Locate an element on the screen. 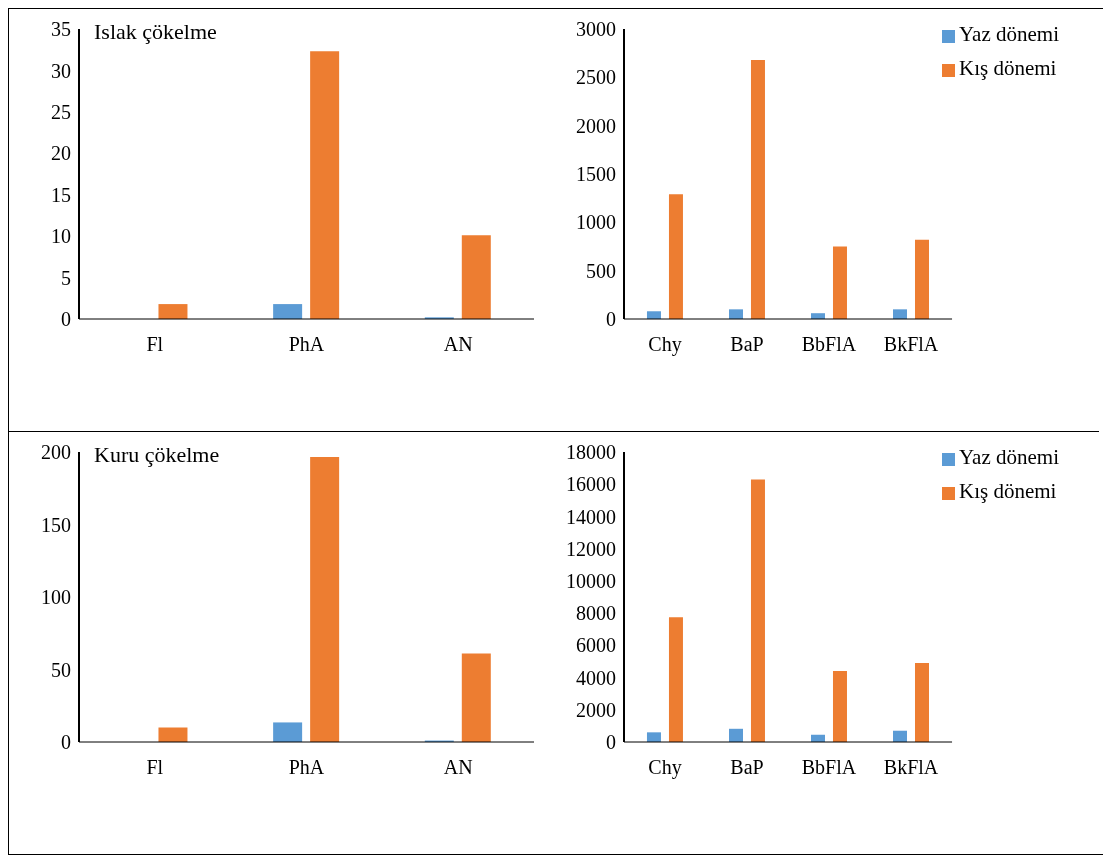 The width and height of the screenshot is (1103, 861). y-tick-label: 2500 is located at coordinates (596, 77).